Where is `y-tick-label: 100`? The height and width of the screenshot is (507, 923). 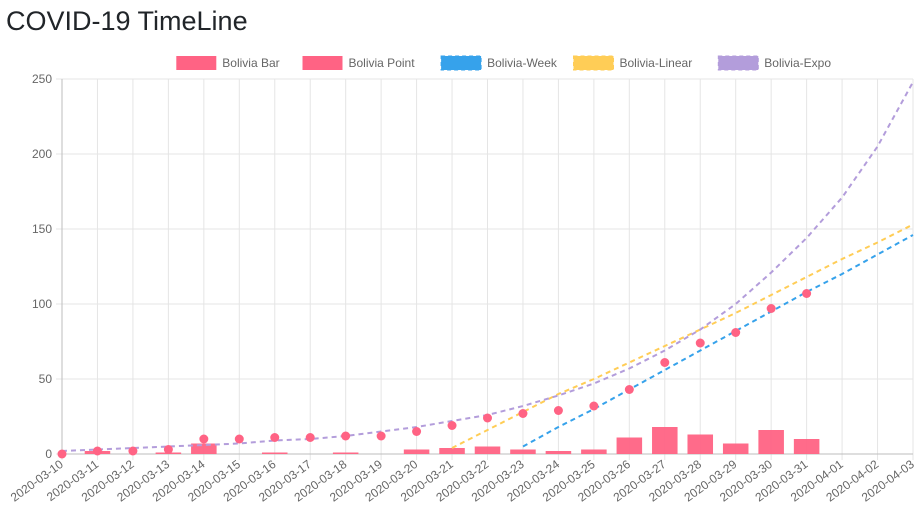 y-tick-label: 100 is located at coordinates (42, 304).